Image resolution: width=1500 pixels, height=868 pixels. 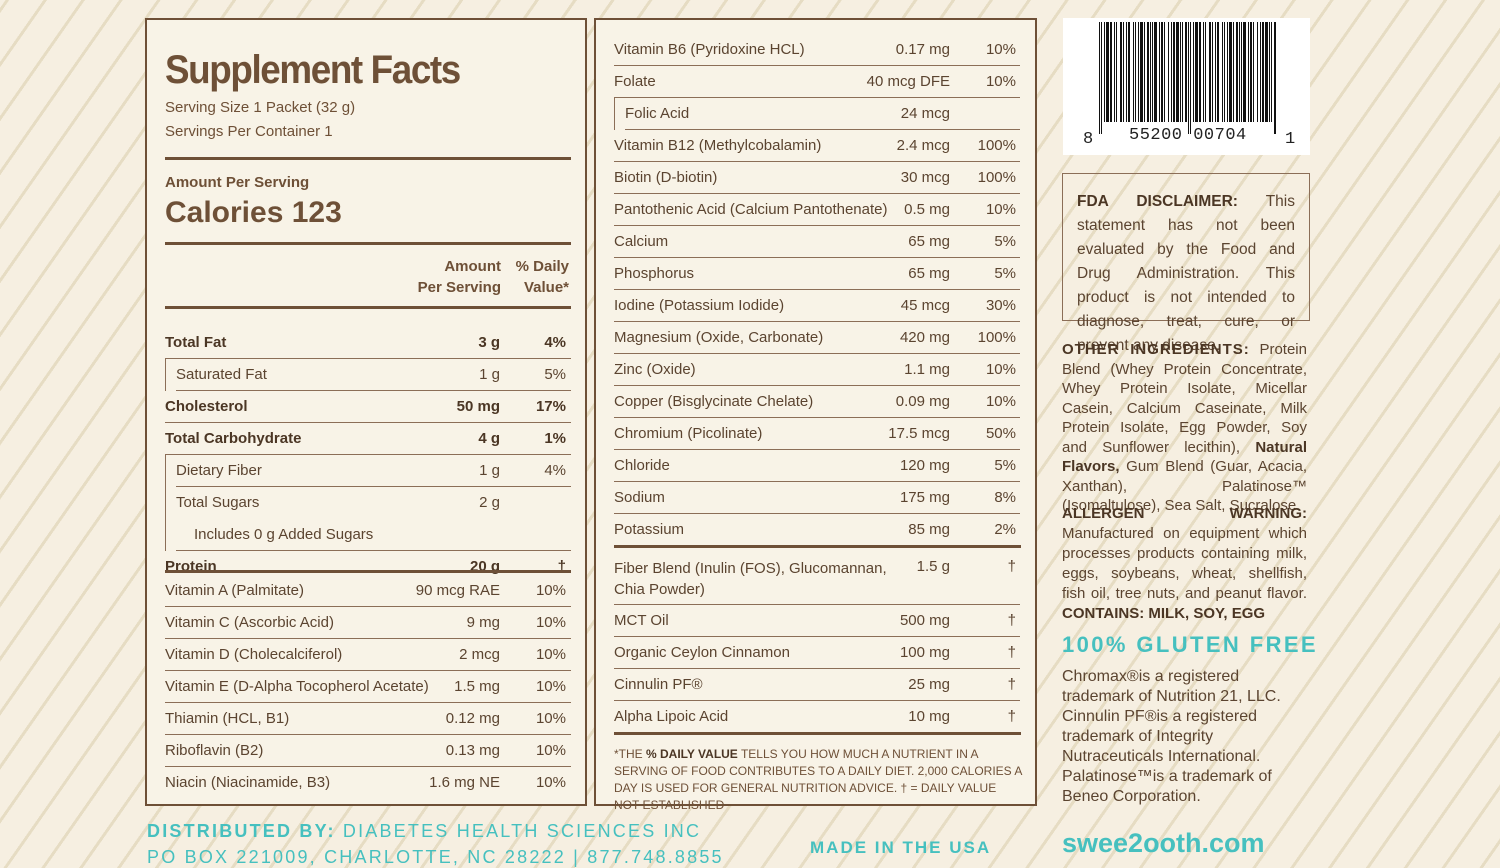 I want to click on nutrient-amount: 0.12 mg, so click(x=472, y=718).